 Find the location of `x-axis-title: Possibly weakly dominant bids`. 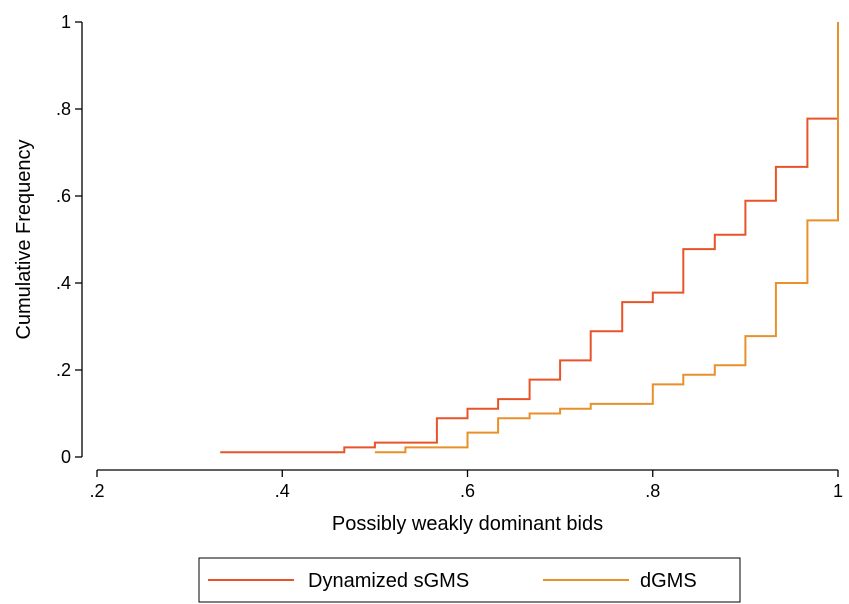

x-axis-title: Possibly weakly dominant bids is located at coordinates (467, 524).